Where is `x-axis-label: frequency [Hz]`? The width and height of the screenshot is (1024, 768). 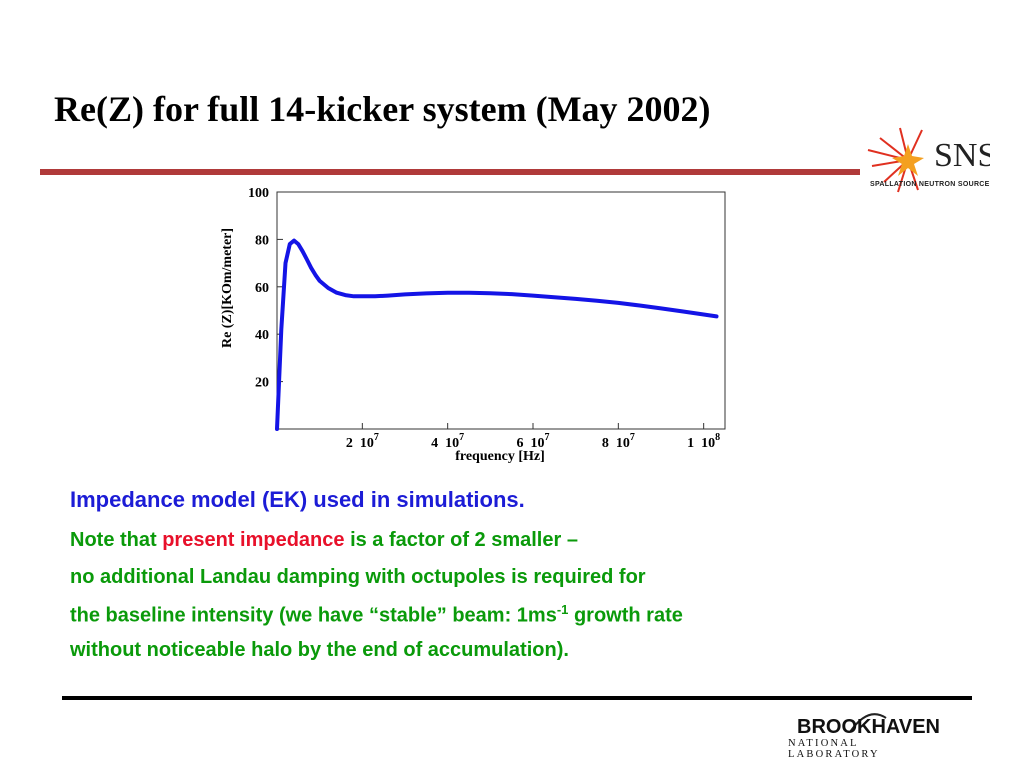 x-axis-label: frequency [Hz] is located at coordinates (500, 456).